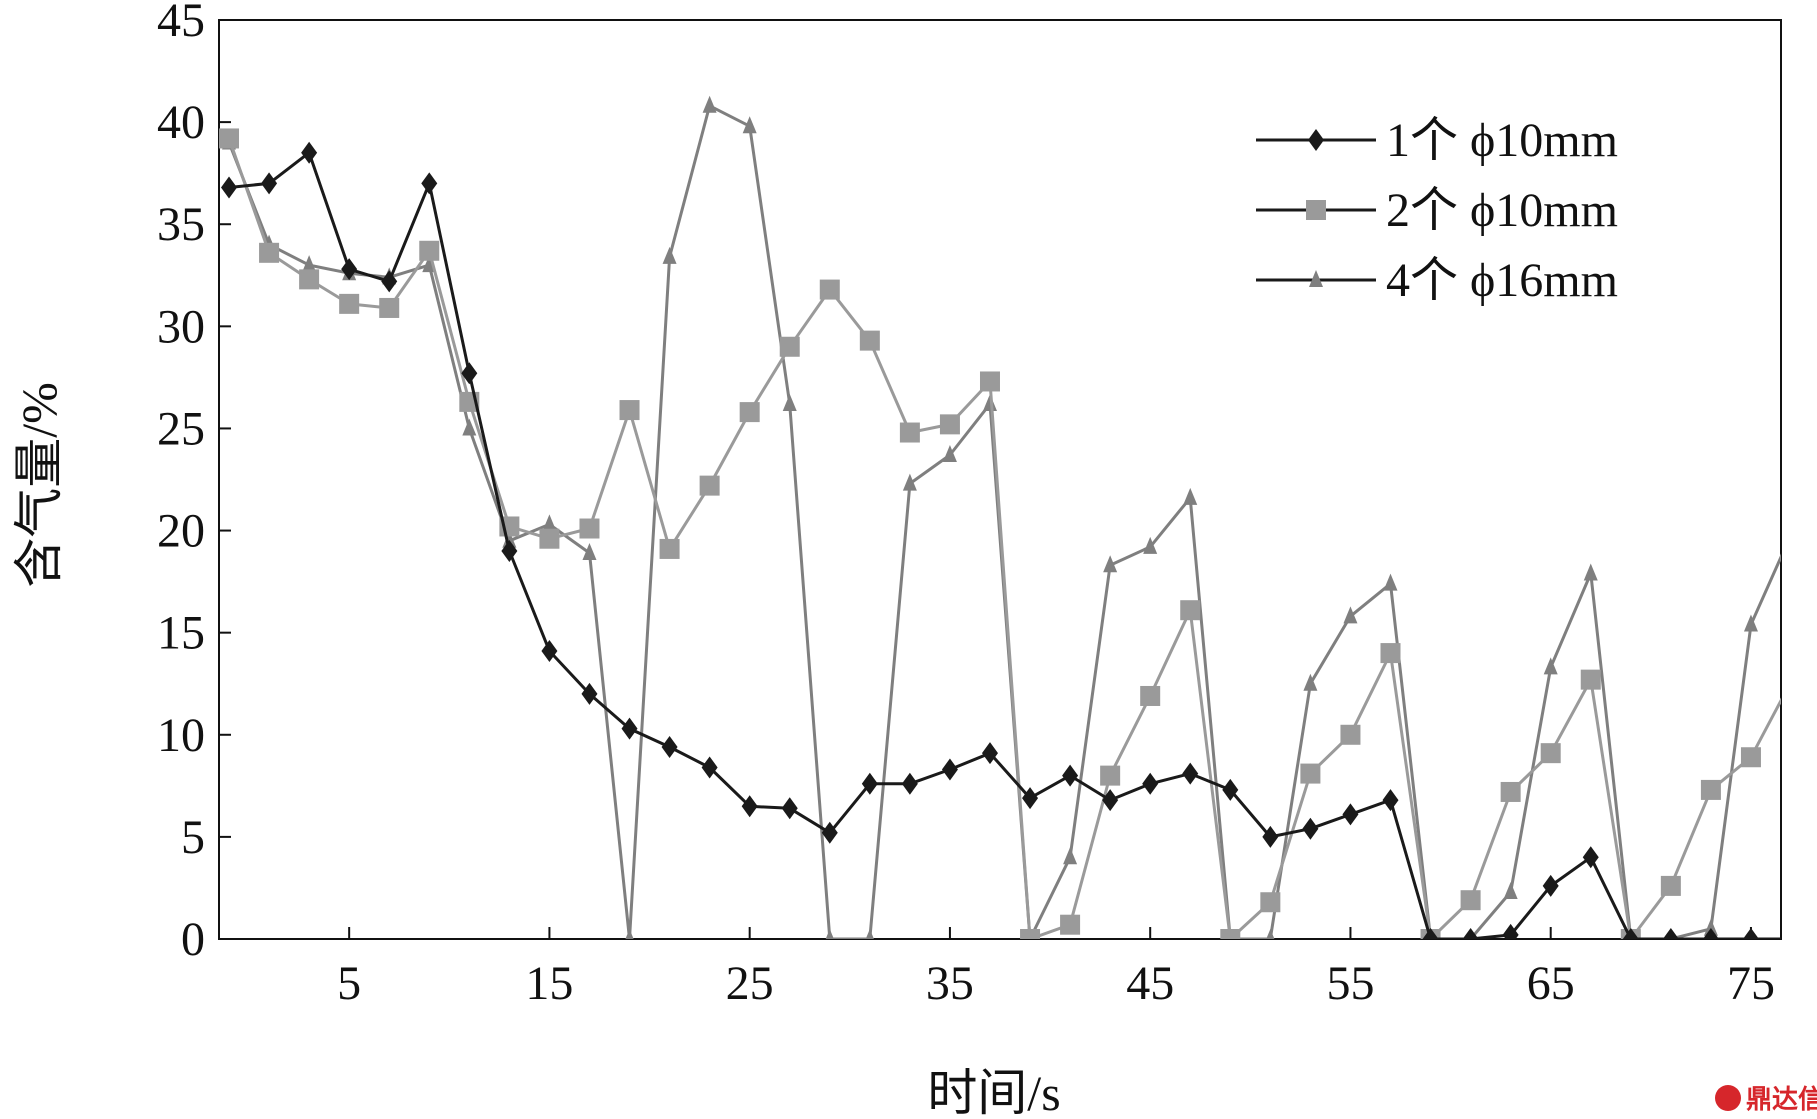 Image resolution: width=1817 pixels, height=1119 pixels. Describe the element at coordinates (193, 837) in the screenshot. I see `y-tick-label-5: 5` at that location.